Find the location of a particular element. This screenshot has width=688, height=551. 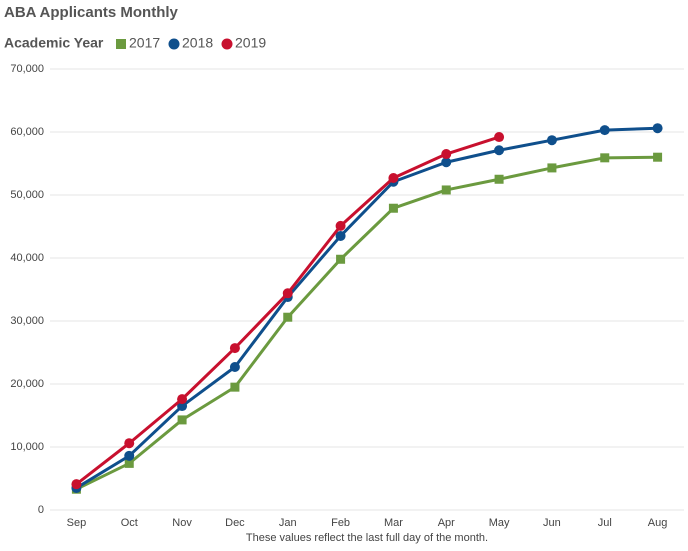

x-tick-label: Apr is located at coordinates (446, 523).